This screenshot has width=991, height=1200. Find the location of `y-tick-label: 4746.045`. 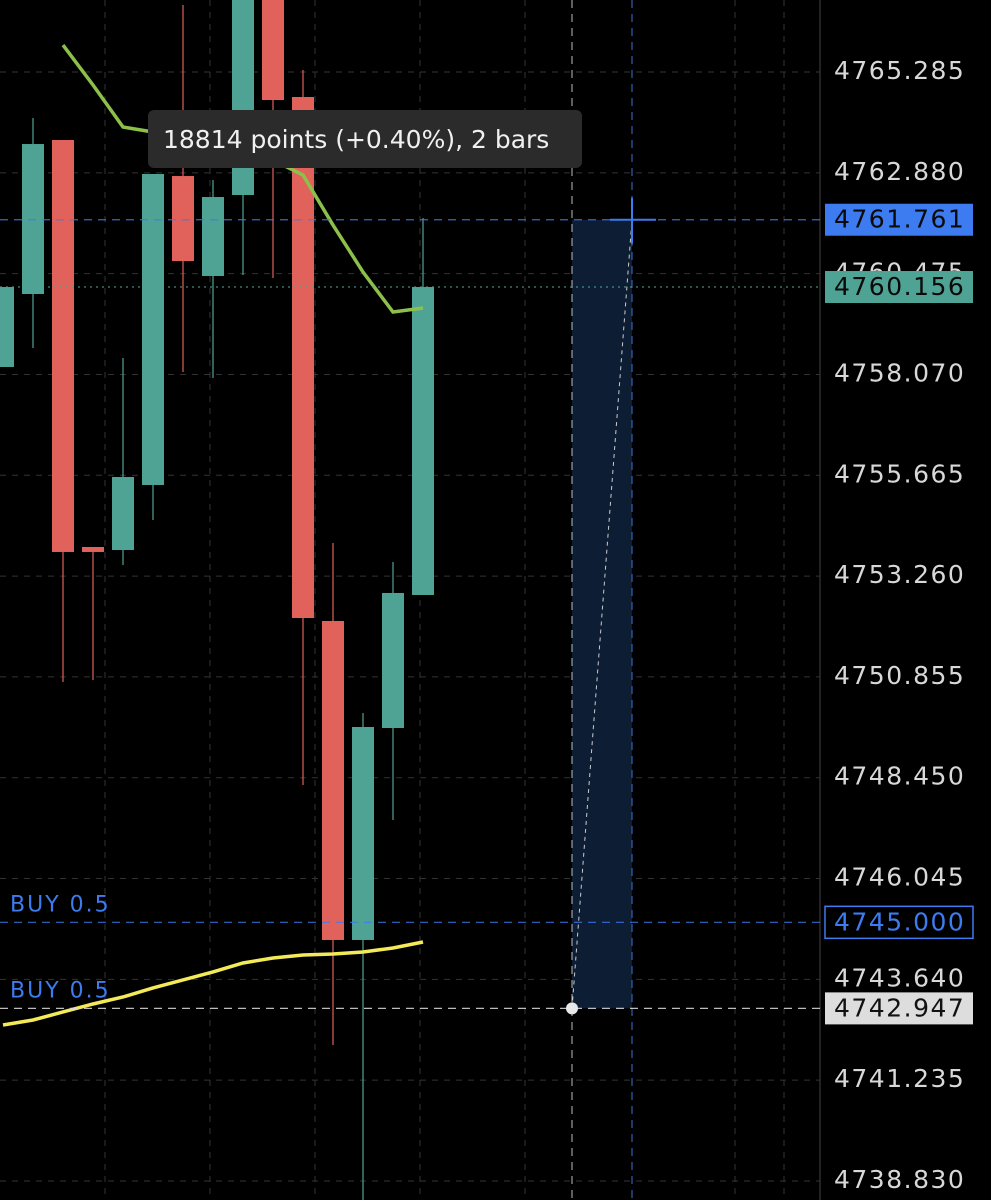

y-tick-label: 4746.045 is located at coordinates (899, 877).